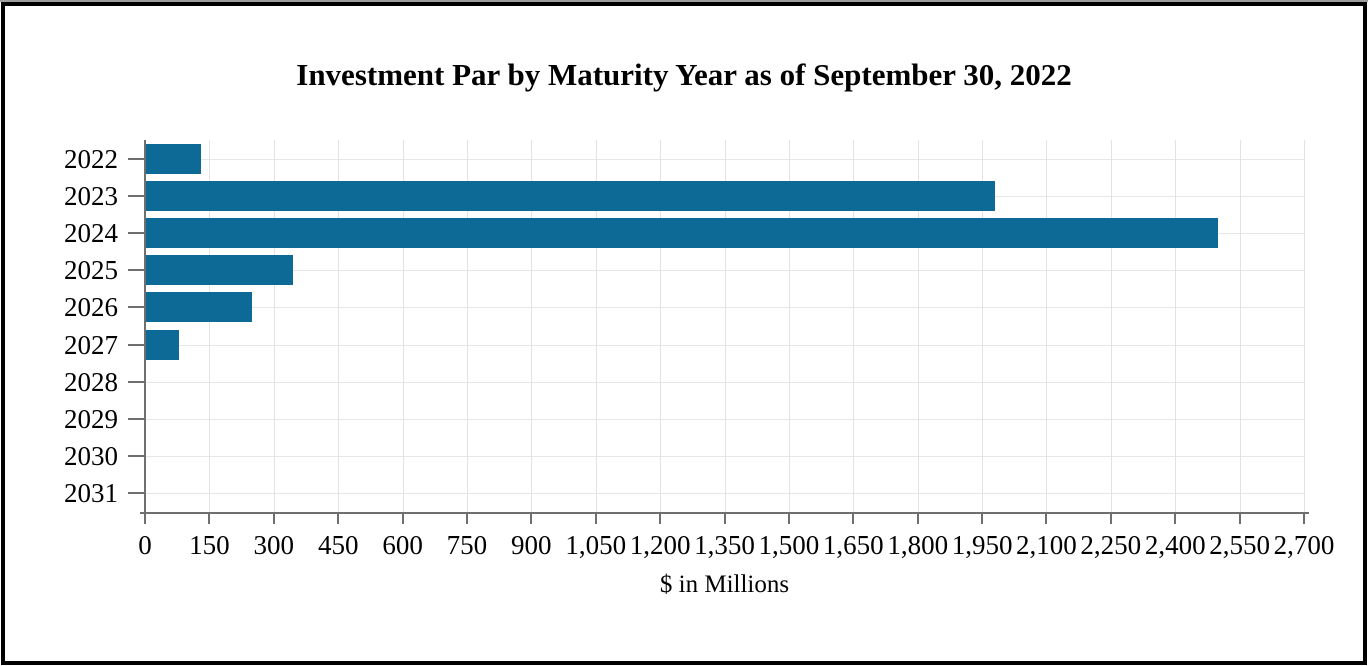  I want to click on x-tick-label: 1,050, so click(596, 545).